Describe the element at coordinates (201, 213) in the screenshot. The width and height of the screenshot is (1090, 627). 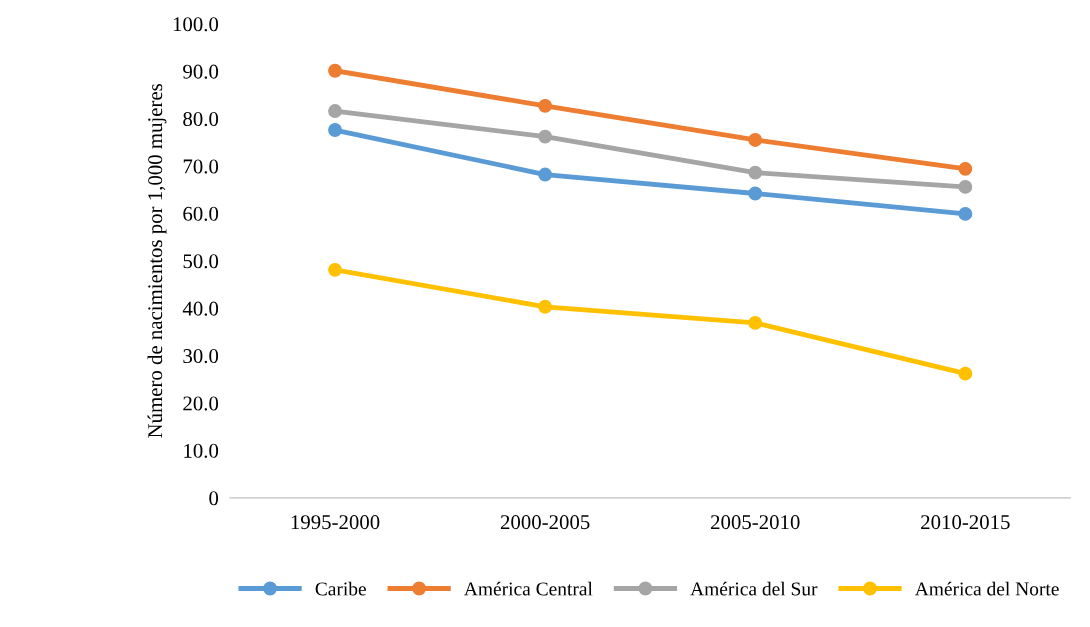
I see `y-tick-label: 60.0` at that location.